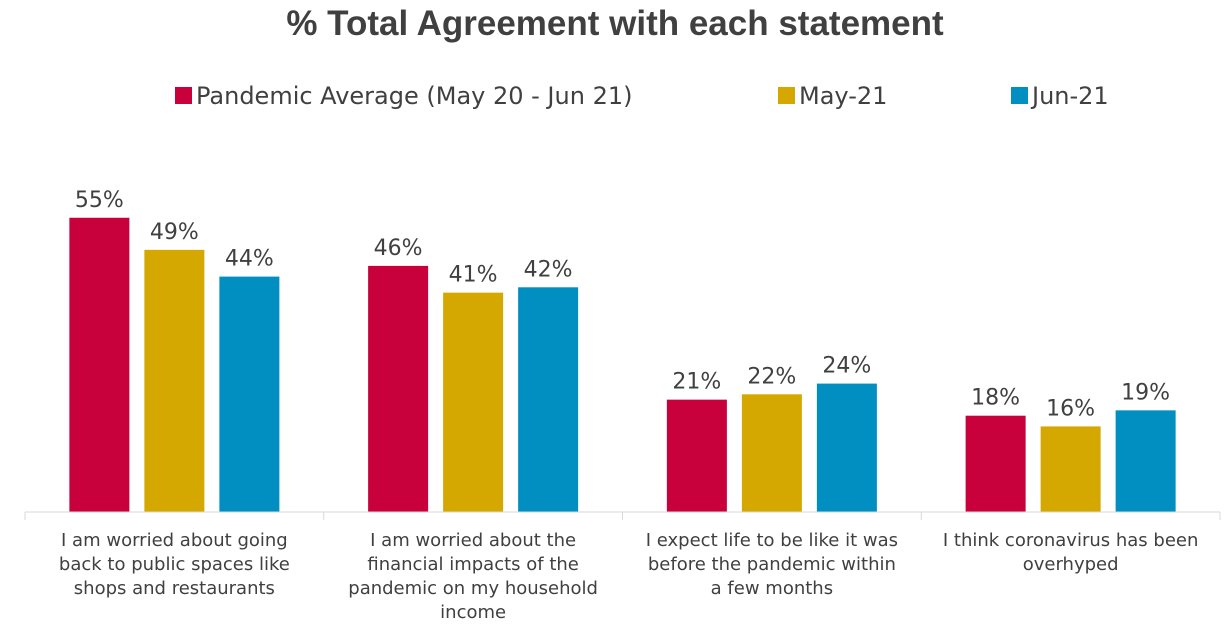 The height and width of the screenshot is (627, 1230). I want to click on category-label-line: overhyped, so click(1071, 564).